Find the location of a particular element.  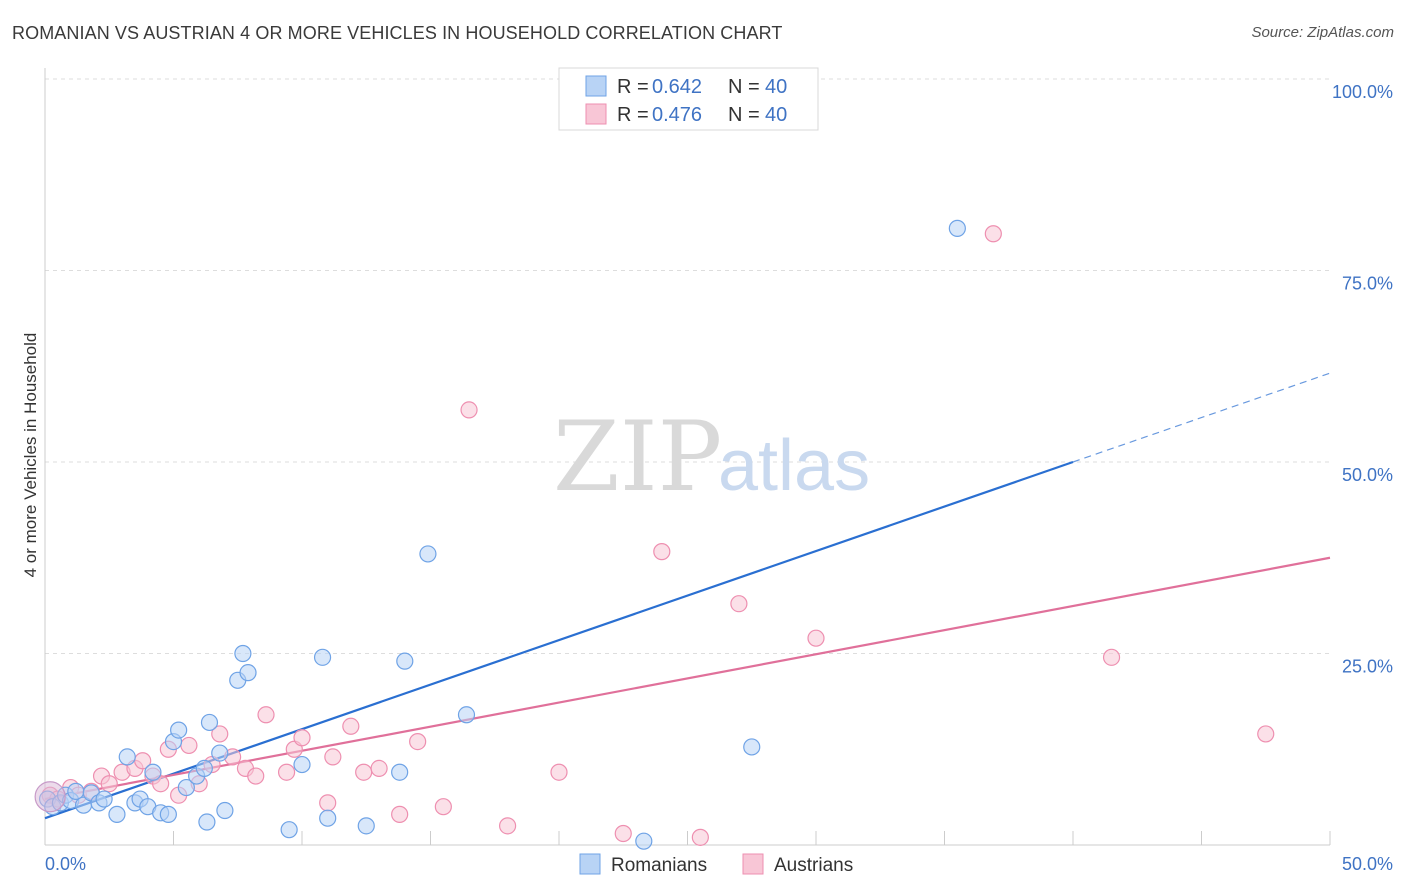

y-tick-label: 100.0% is located at coordinates (1362, 92).